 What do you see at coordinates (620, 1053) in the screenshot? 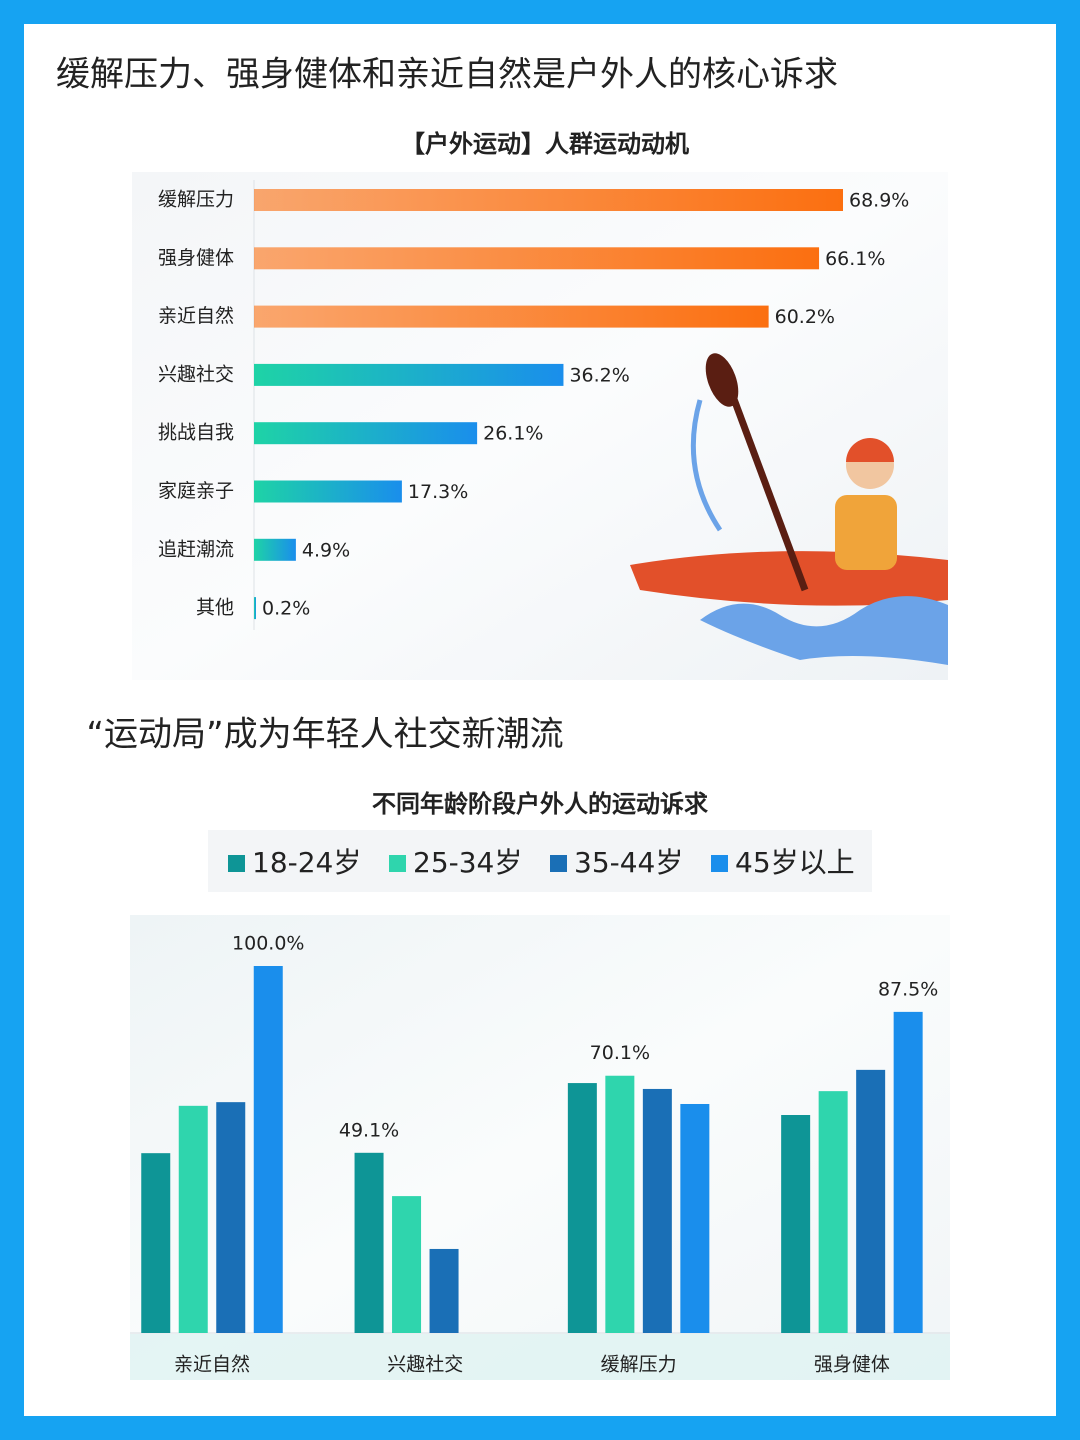
I see `value-label: 70.1%` at bounding box center [620, 1053].